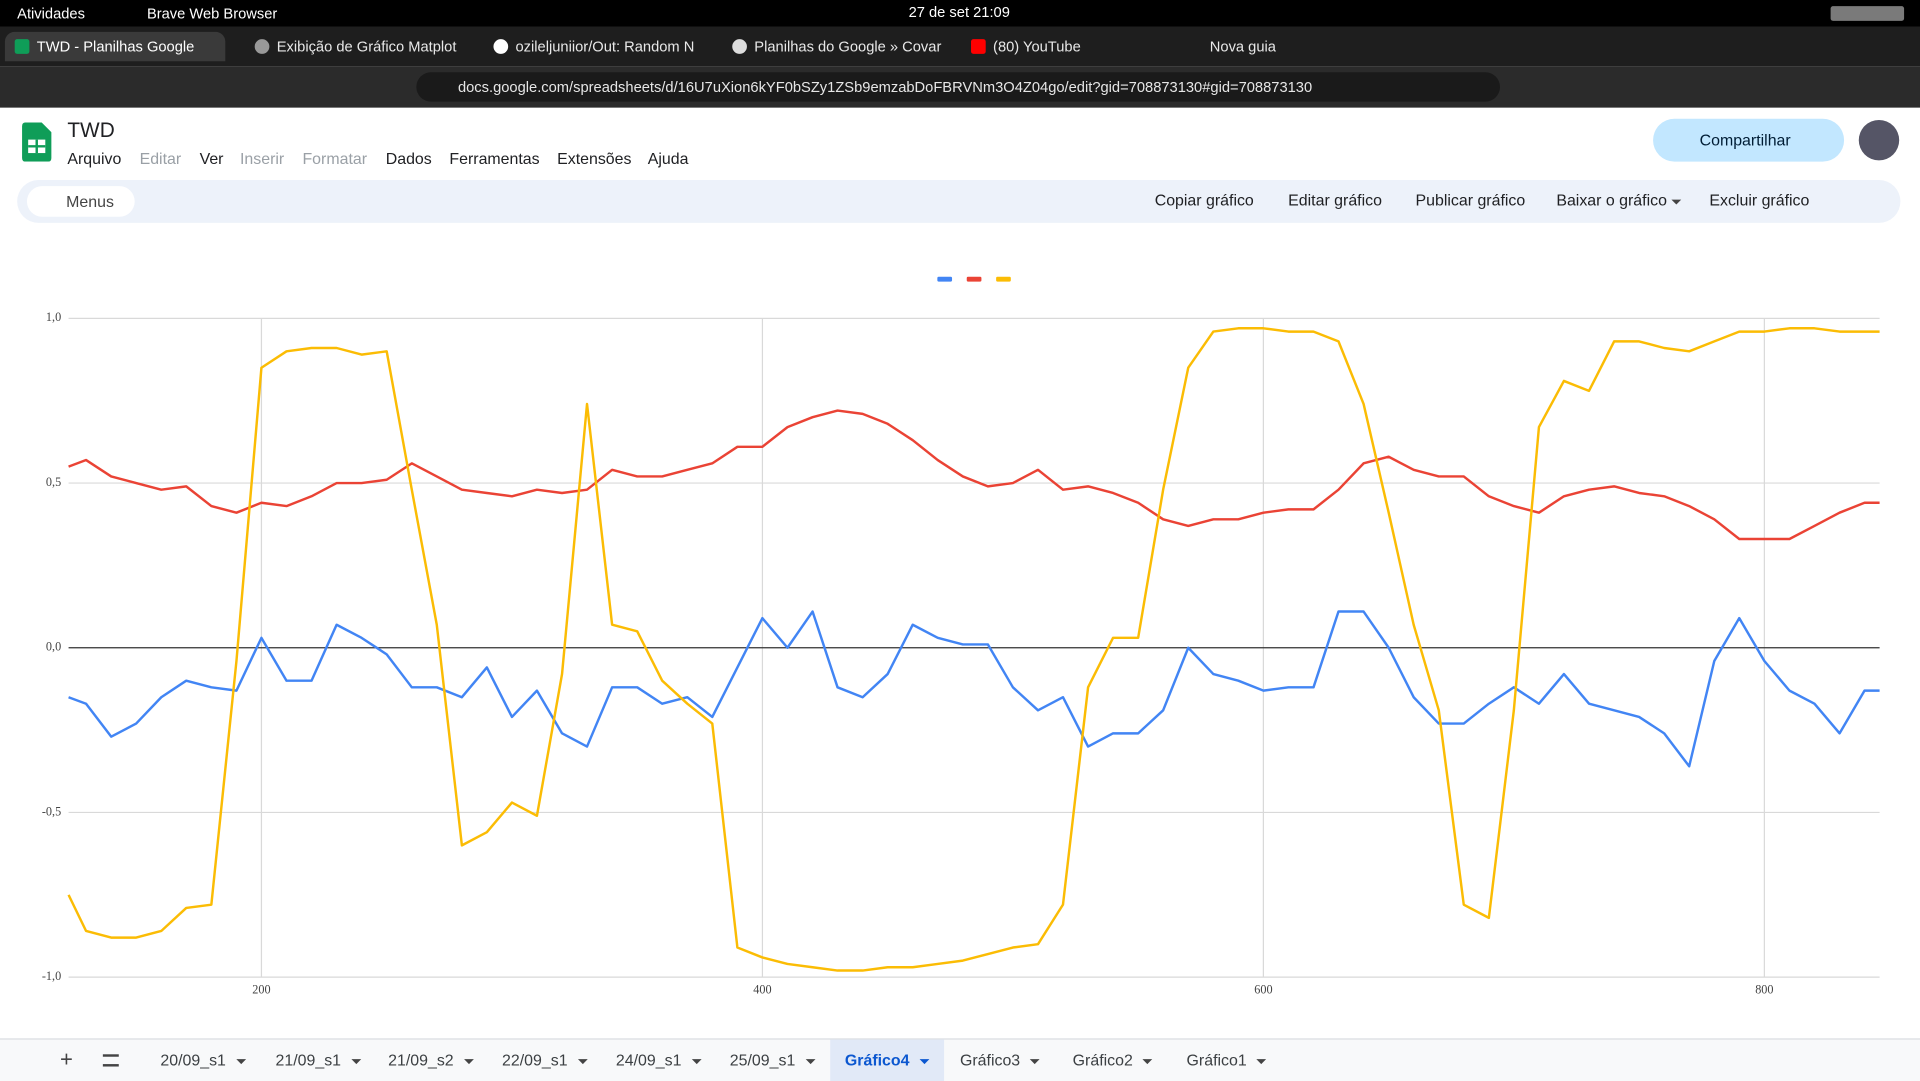 Image resolution: width=1920 pixels, height=1081 pixels. What do you see at coordinates (160, 158) in the screenshot?
I see `menu: Editar` at bounding box center [160, 158].